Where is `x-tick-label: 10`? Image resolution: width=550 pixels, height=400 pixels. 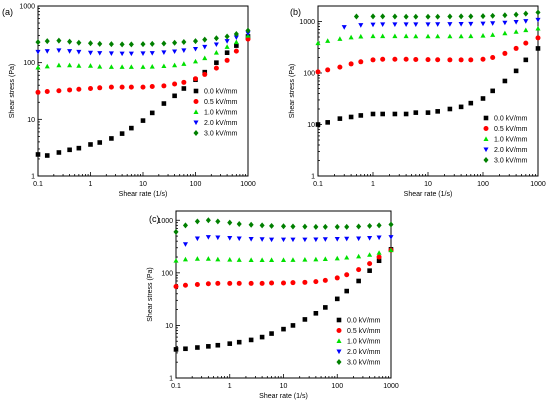 x-tick-label: 10 is located at coordinates (143, 184).